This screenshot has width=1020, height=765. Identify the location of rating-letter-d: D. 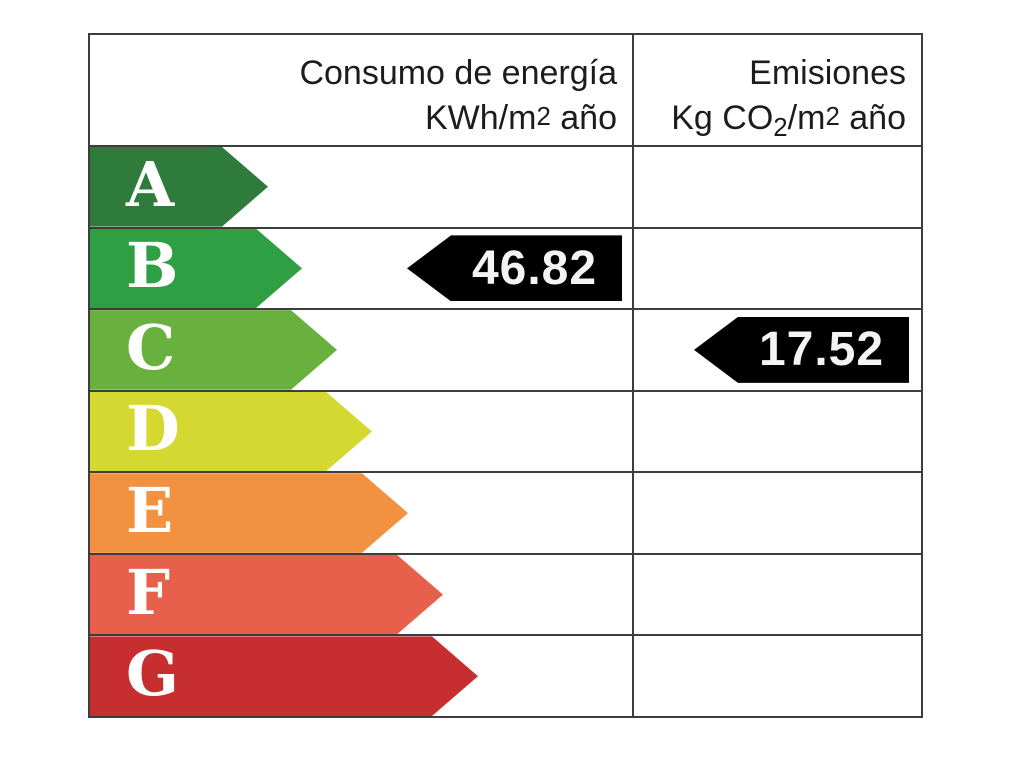
(153, 429).